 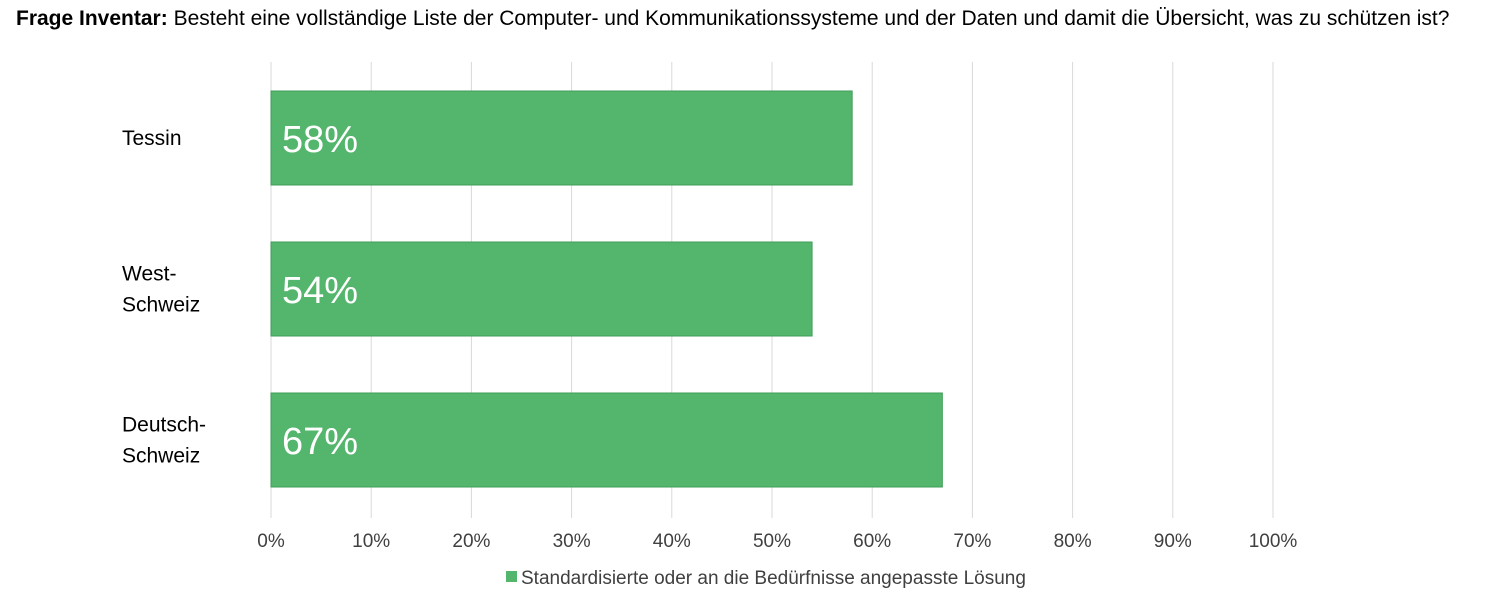 What do you see at coordinates (371, 541) in the screenshot?
I see `x-tick-label: 10%` at bounding box center [371, 541].